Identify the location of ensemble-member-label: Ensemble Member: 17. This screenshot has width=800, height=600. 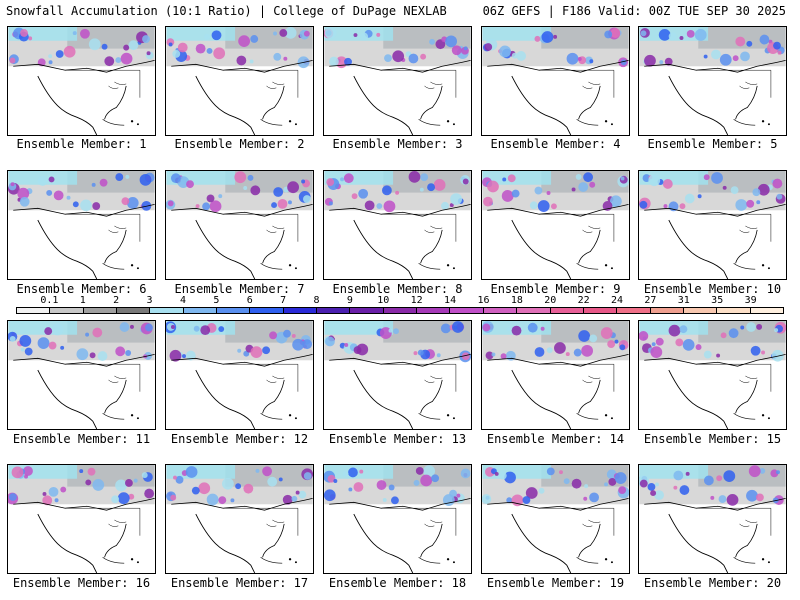
(239, 583).